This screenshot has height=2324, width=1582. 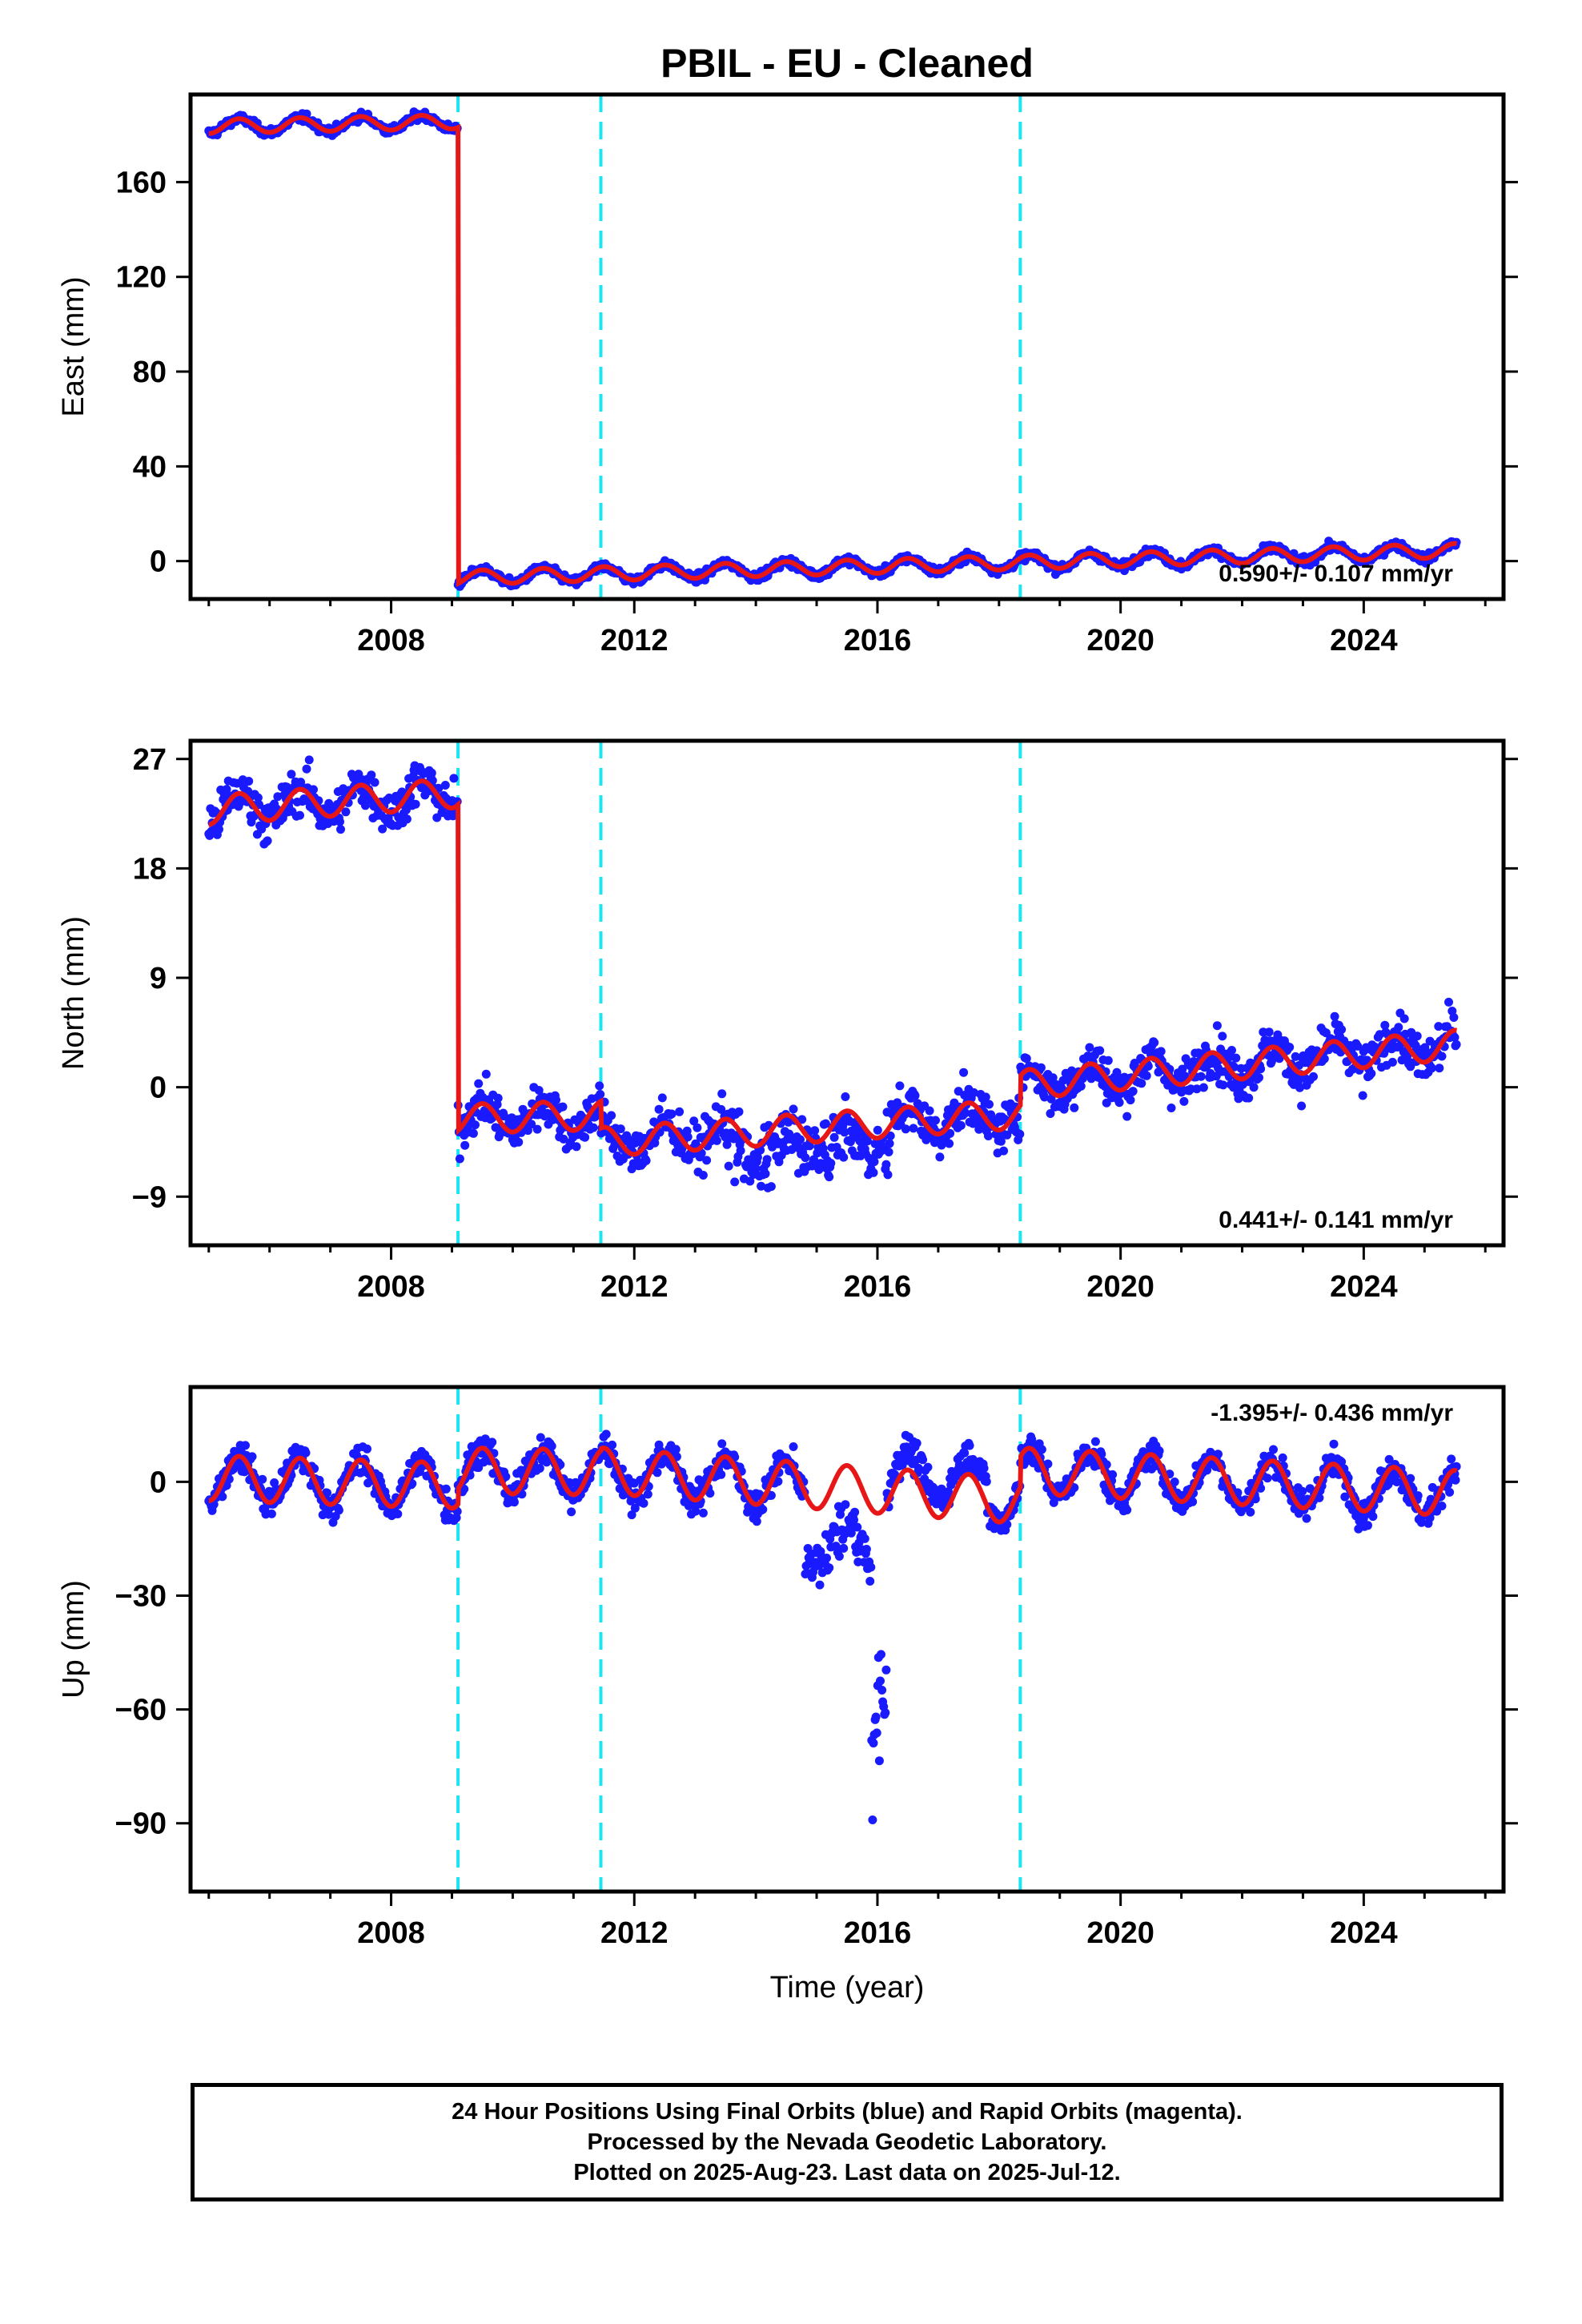 What do you see at coordinates (847, 63) in the screenshot?
I see `chart-title: PBIL - EU - Cleaned` at bounding box center [847, 63].